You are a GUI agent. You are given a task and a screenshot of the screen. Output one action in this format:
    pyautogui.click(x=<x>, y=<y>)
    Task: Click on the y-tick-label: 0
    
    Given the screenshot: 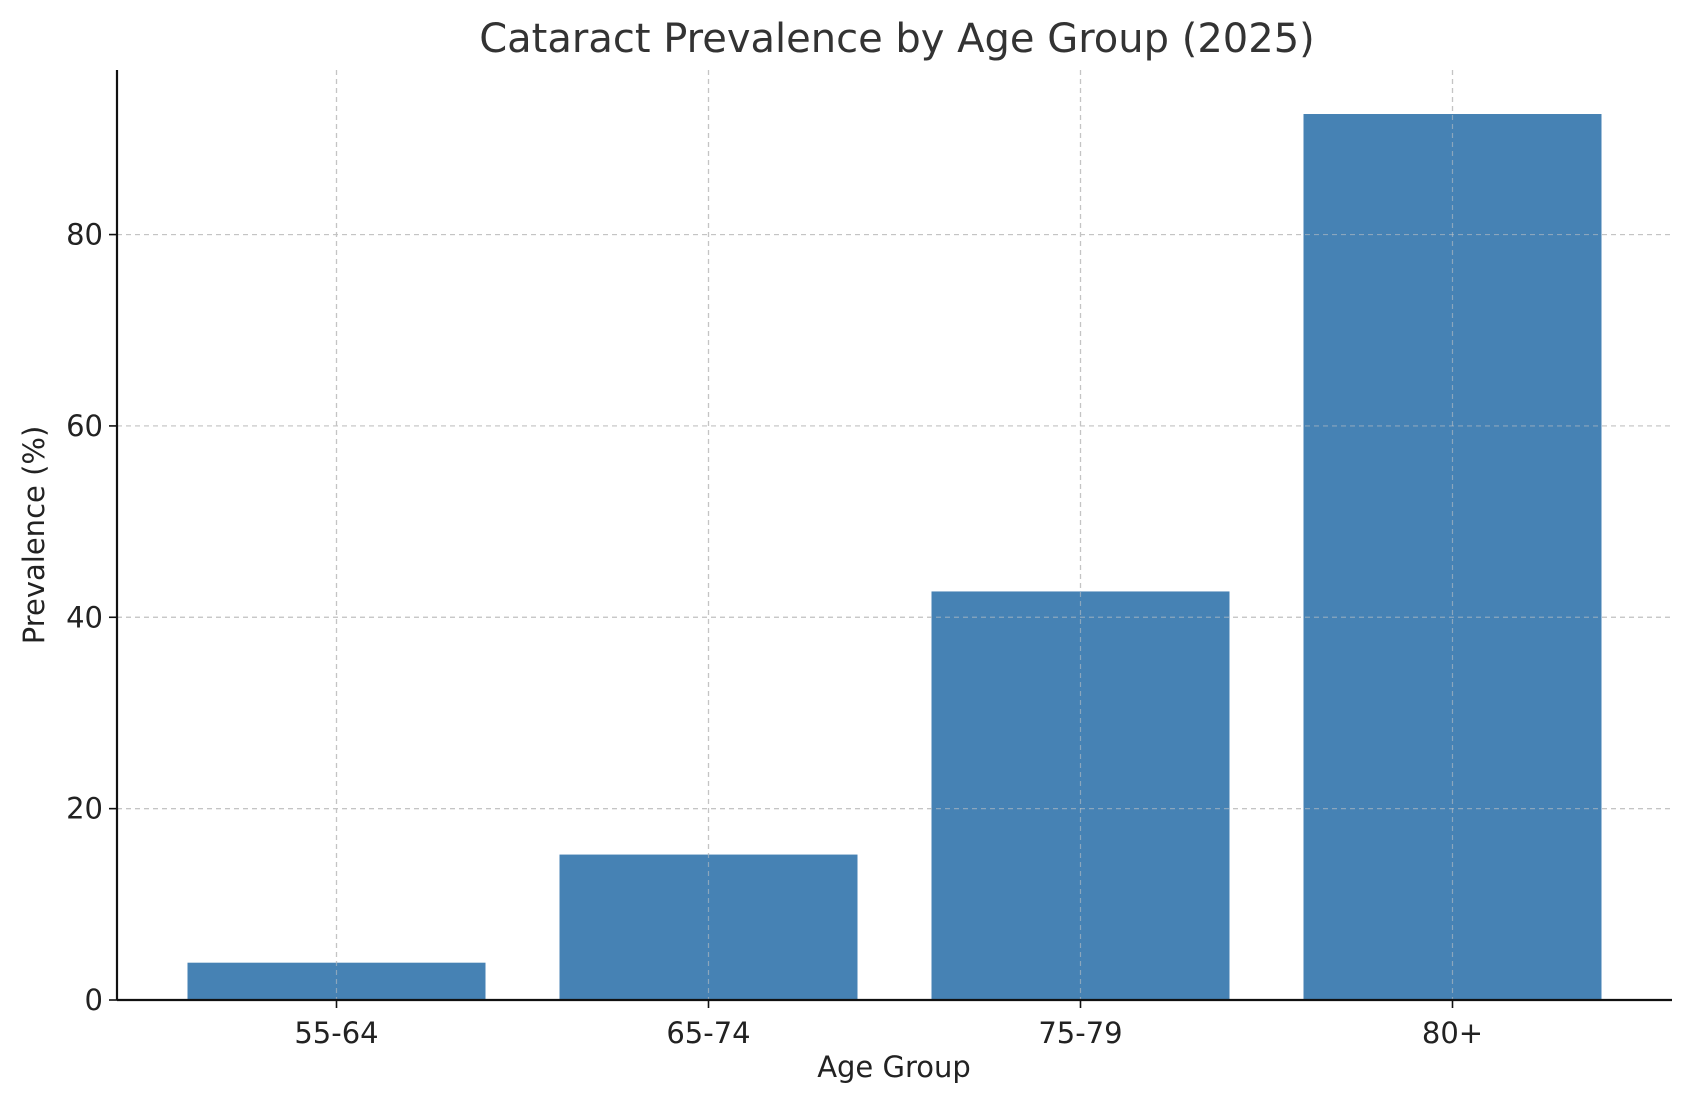 What is the action you would take?
    pyautogui.click(x=94, y=1000)
    